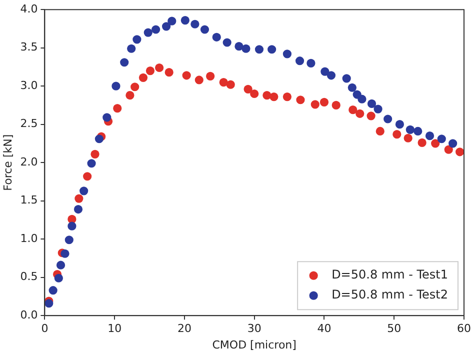 The height and width of the screenshot is (352, 474). I want to click on y-tick-label: 2.5, so click(29, 123).